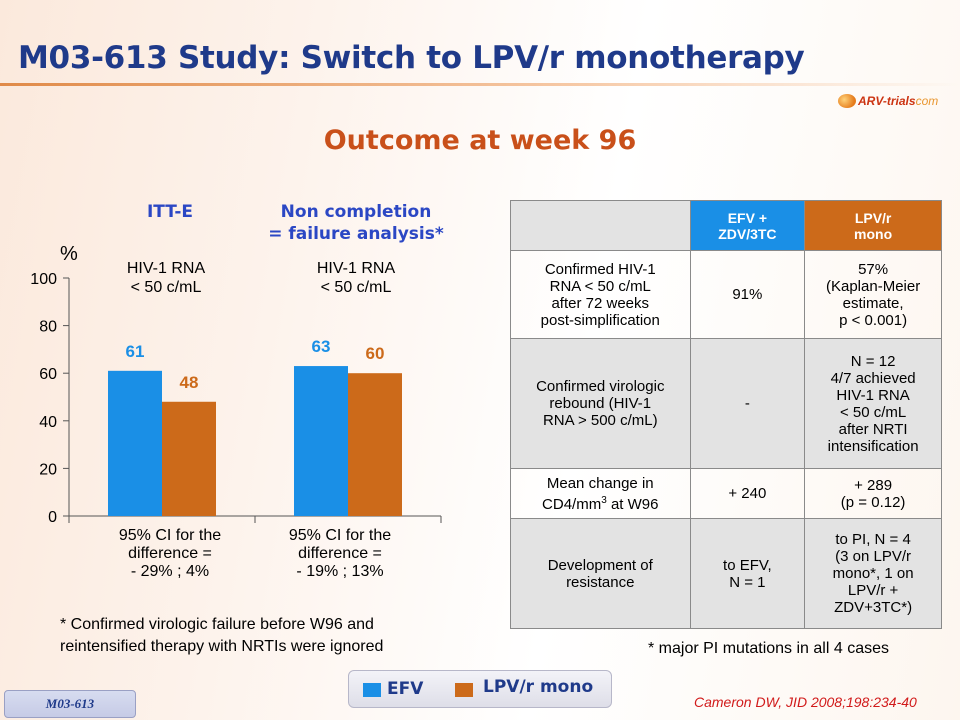 The image size is (960, 720). What do you see at coordinates (52, 517) in the screenshot?
I see `y-tick-label: 0` at bounding box center [52, 517].